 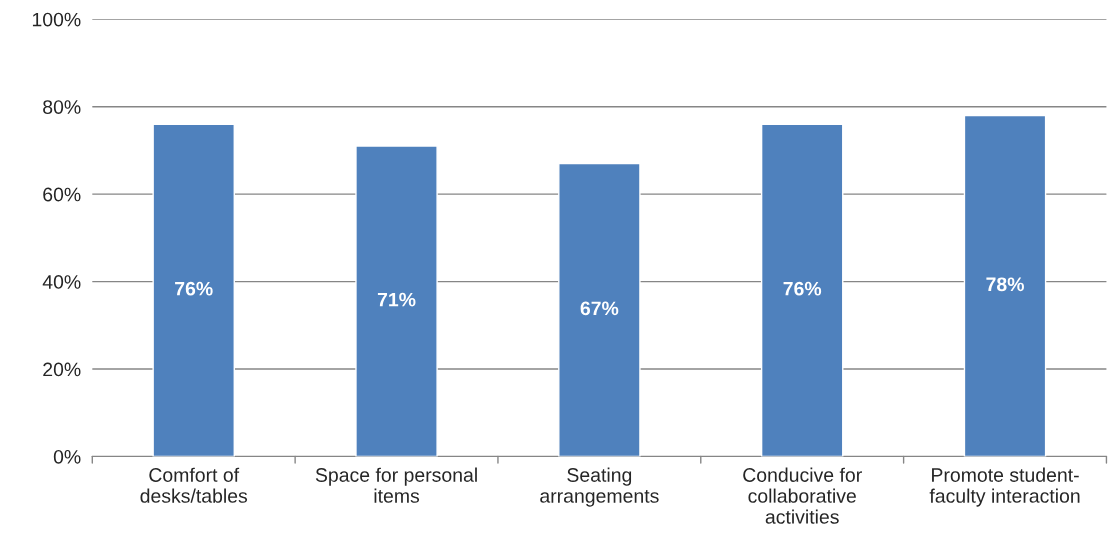 What do you see at coordinates (802, 495) in the screenshot?
I see `x-tick-label: Conducive for collaborative activities` at bounding box center [802, 495].